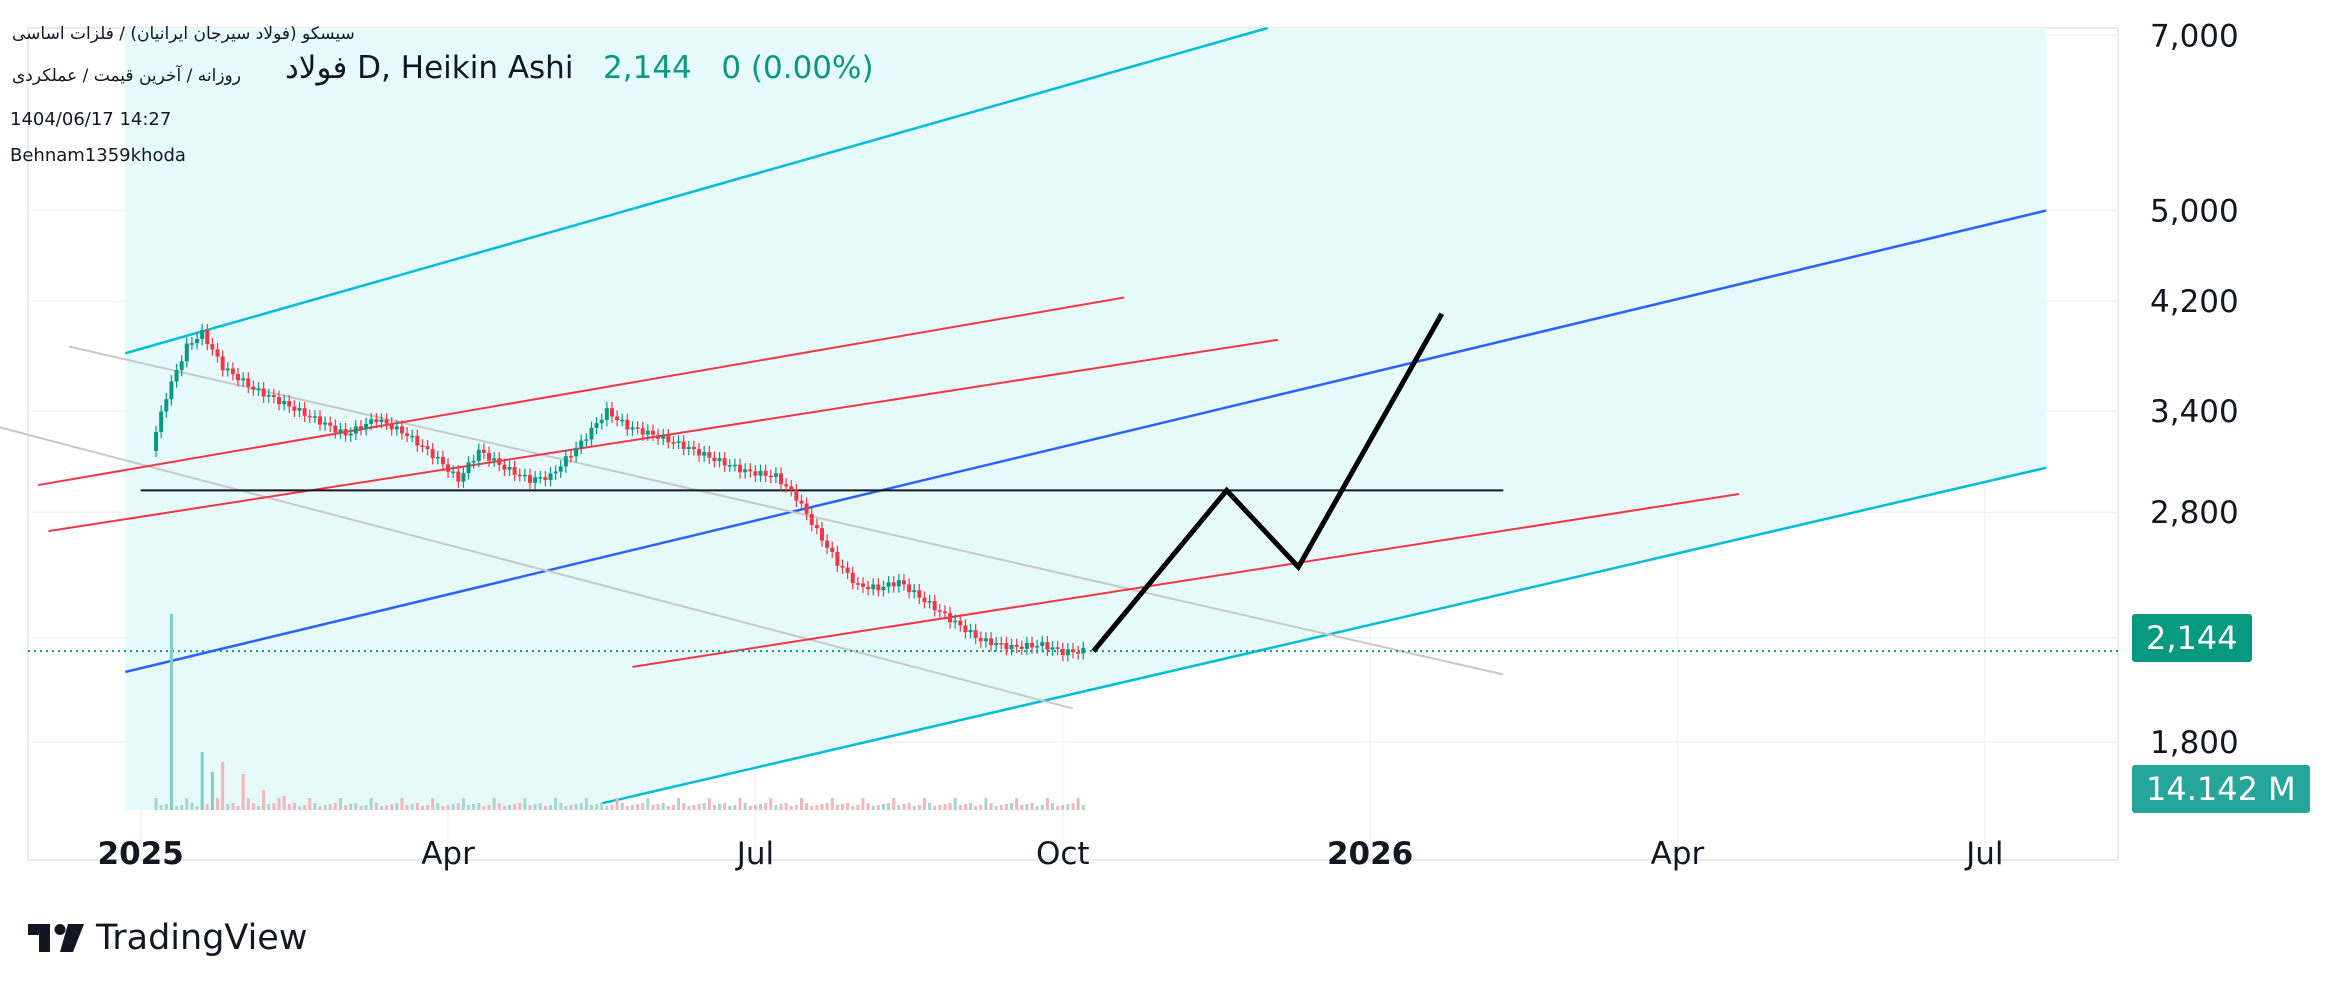 The height and width of the screenshot is (982, 2339). Describe the element at coordinates (126, 76) in the screenshot. I see `data-source: روزانه / آخرین قیمت / عملکردی` at that location.